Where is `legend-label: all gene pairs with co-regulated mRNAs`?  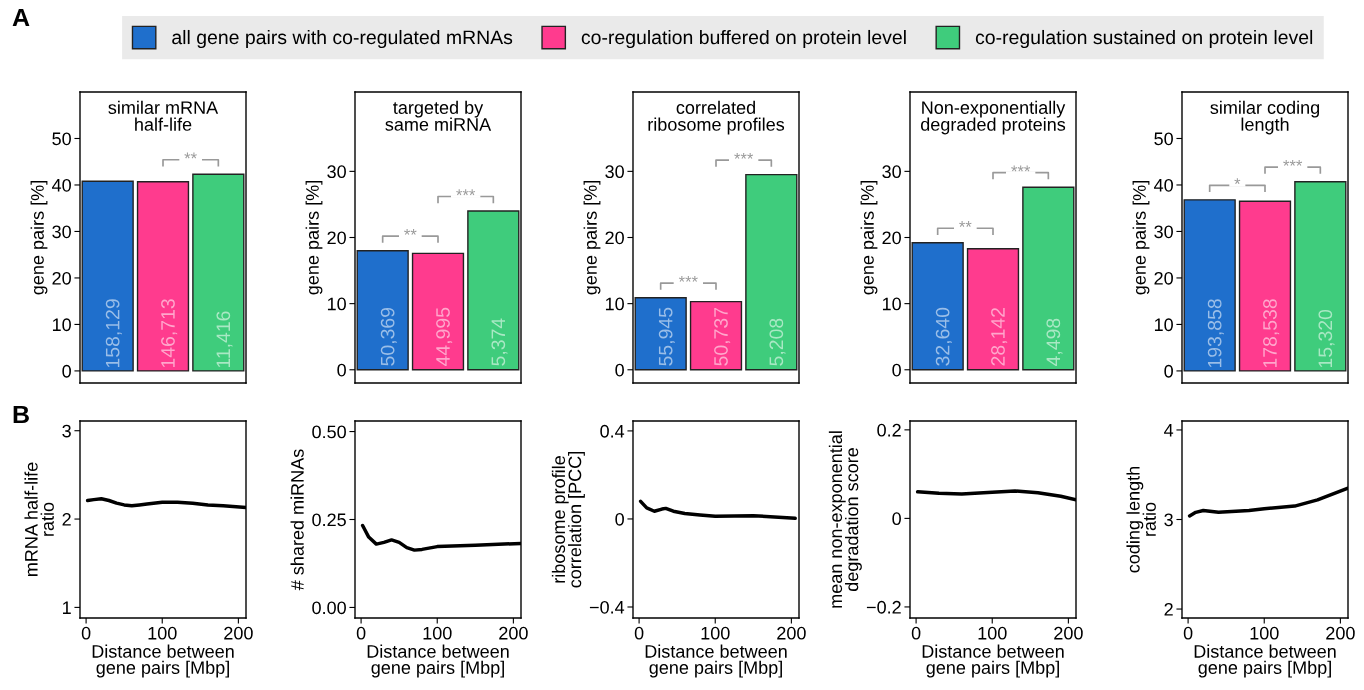
legend-label: all gene pairs with co-regulated mRNAs is located at coordinates (342, 39).